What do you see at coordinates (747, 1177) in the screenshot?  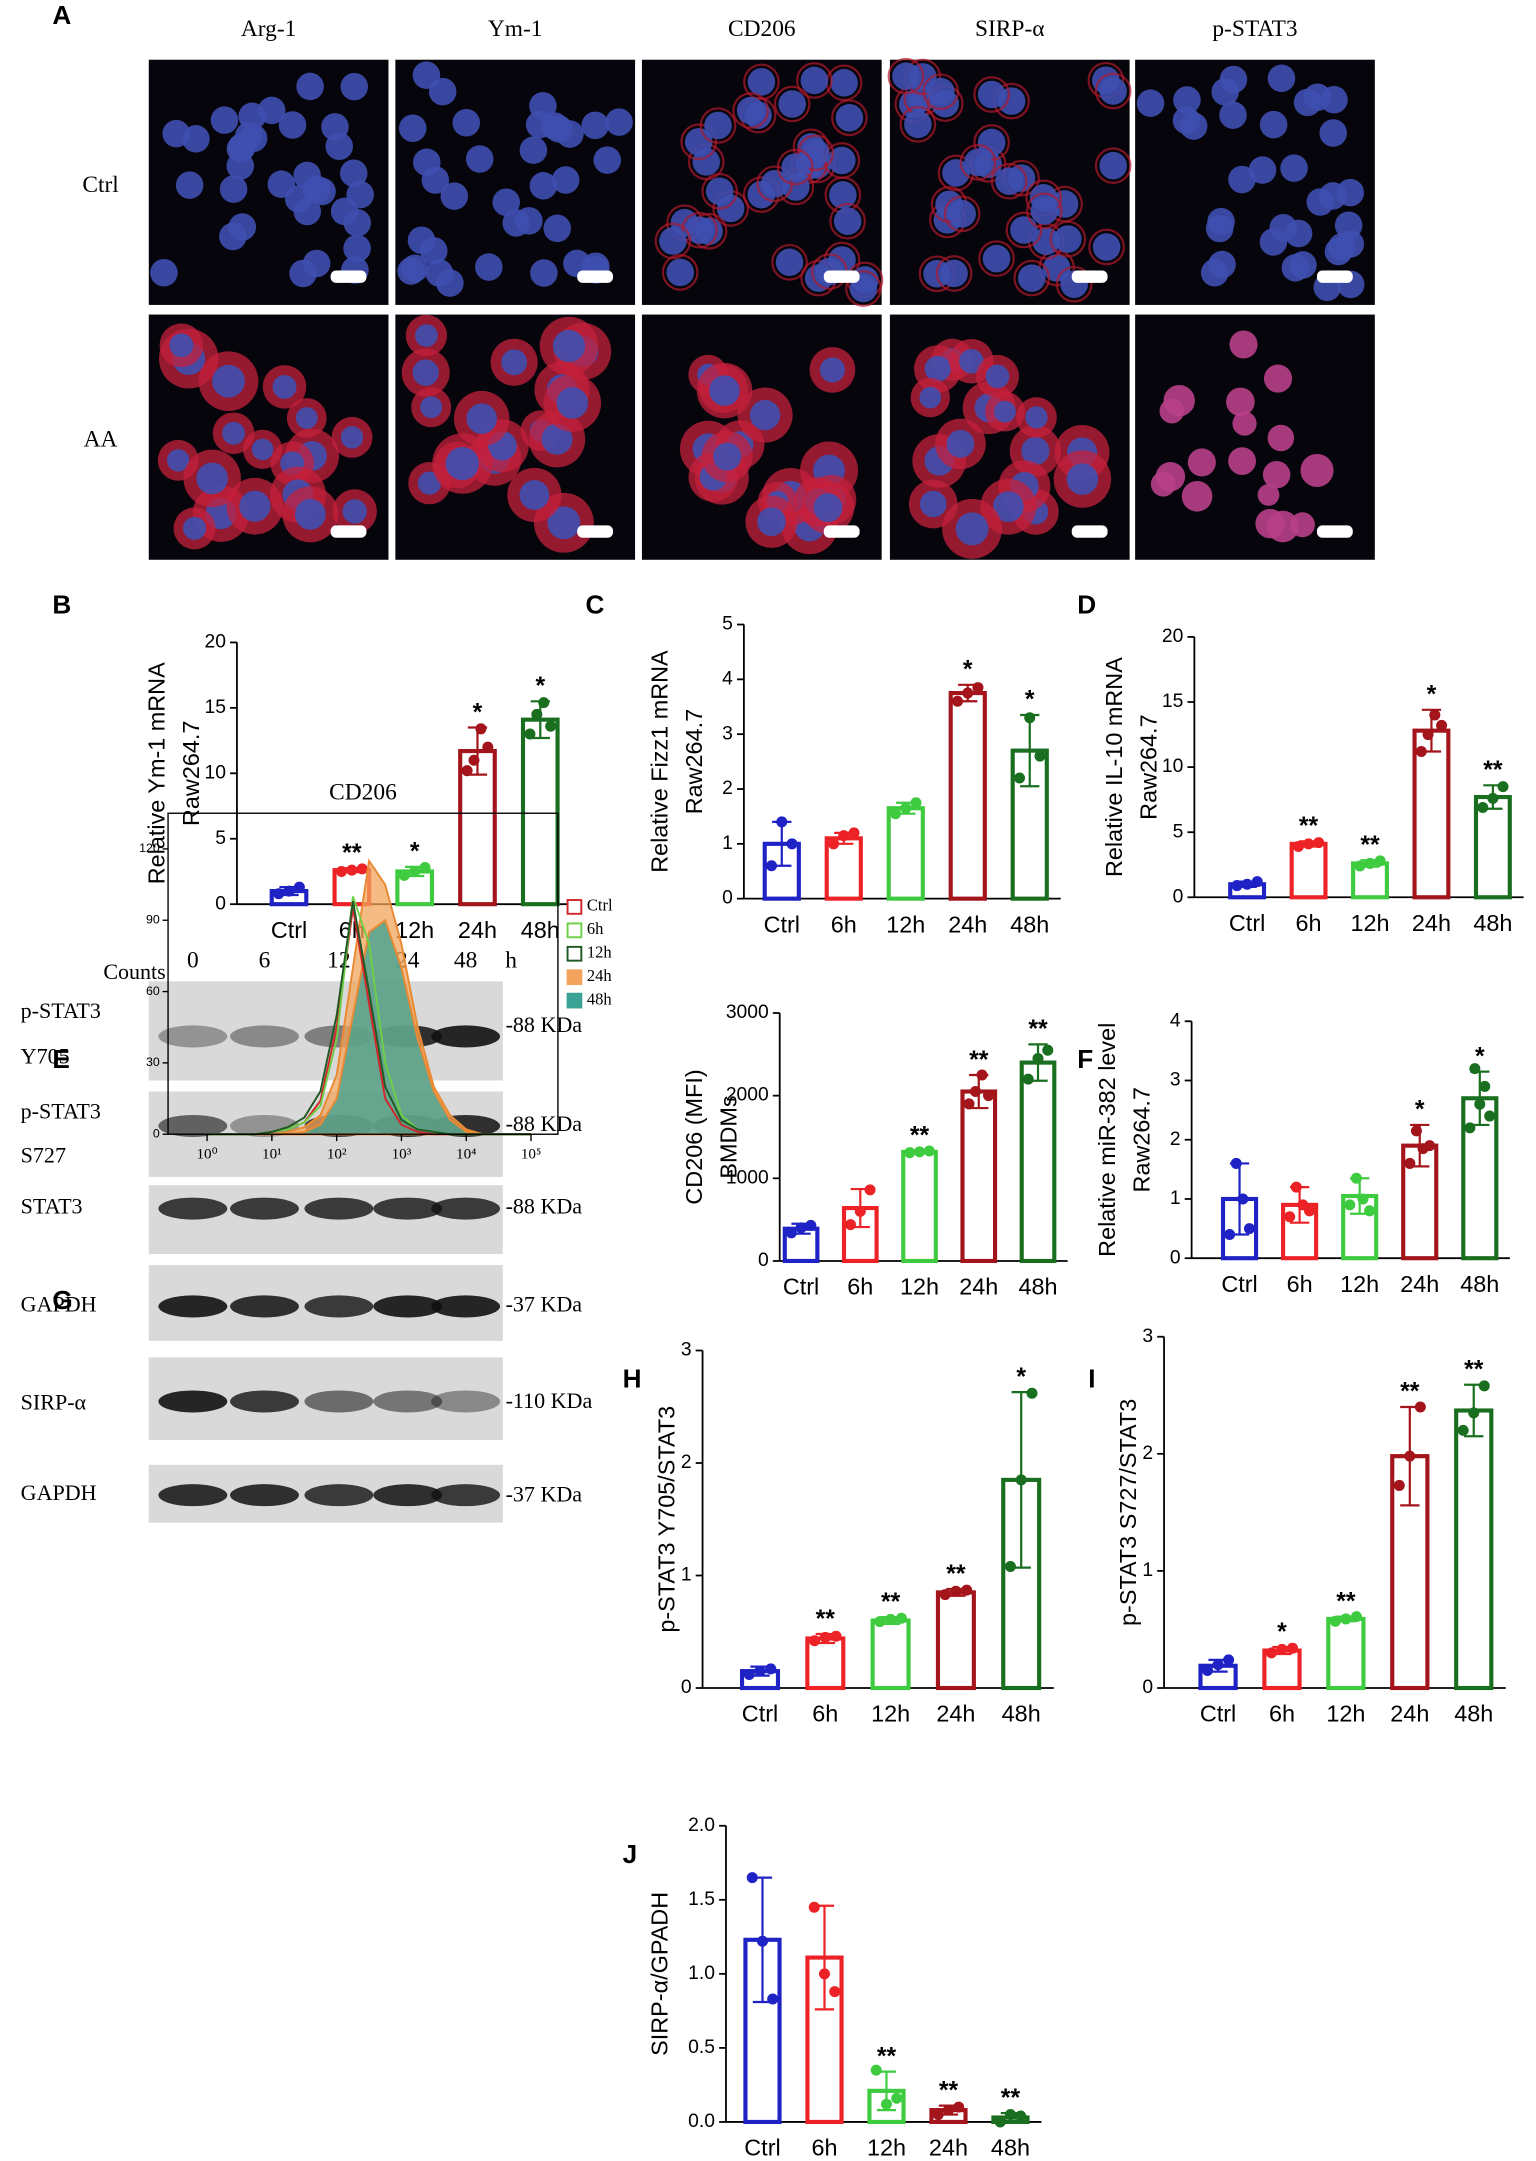 I see `y-tick-label: 1000` at bounding box center [747, 1177].